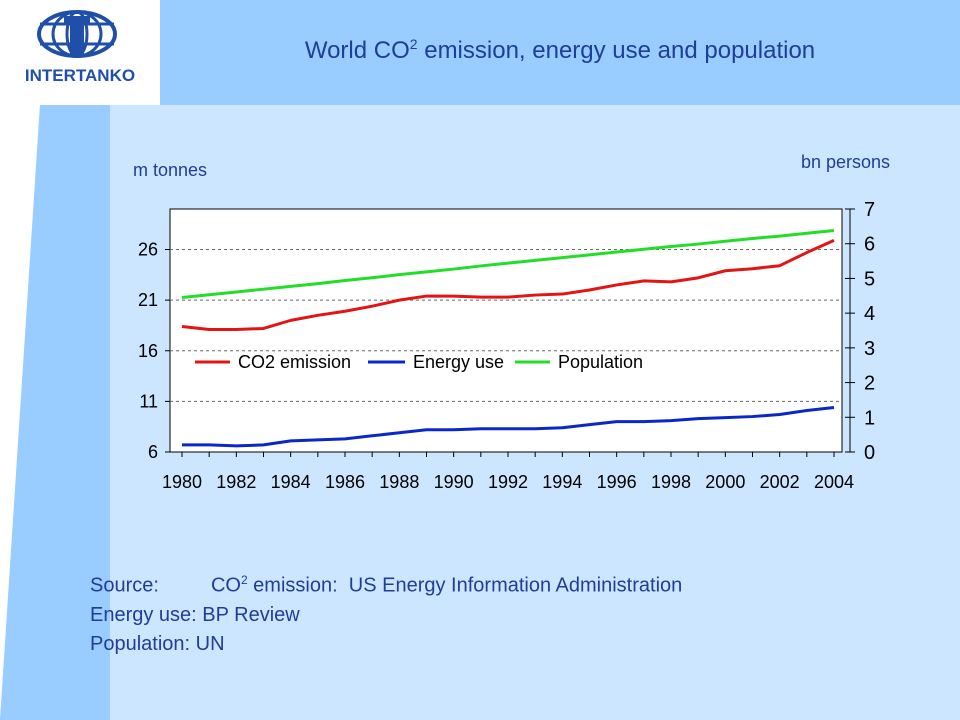 This screenshot has width=960, height=720. What do you see at coordinates (508, 426) in the screenshot?
I see `series-line-energy-use` at bounding box center [508, 426].